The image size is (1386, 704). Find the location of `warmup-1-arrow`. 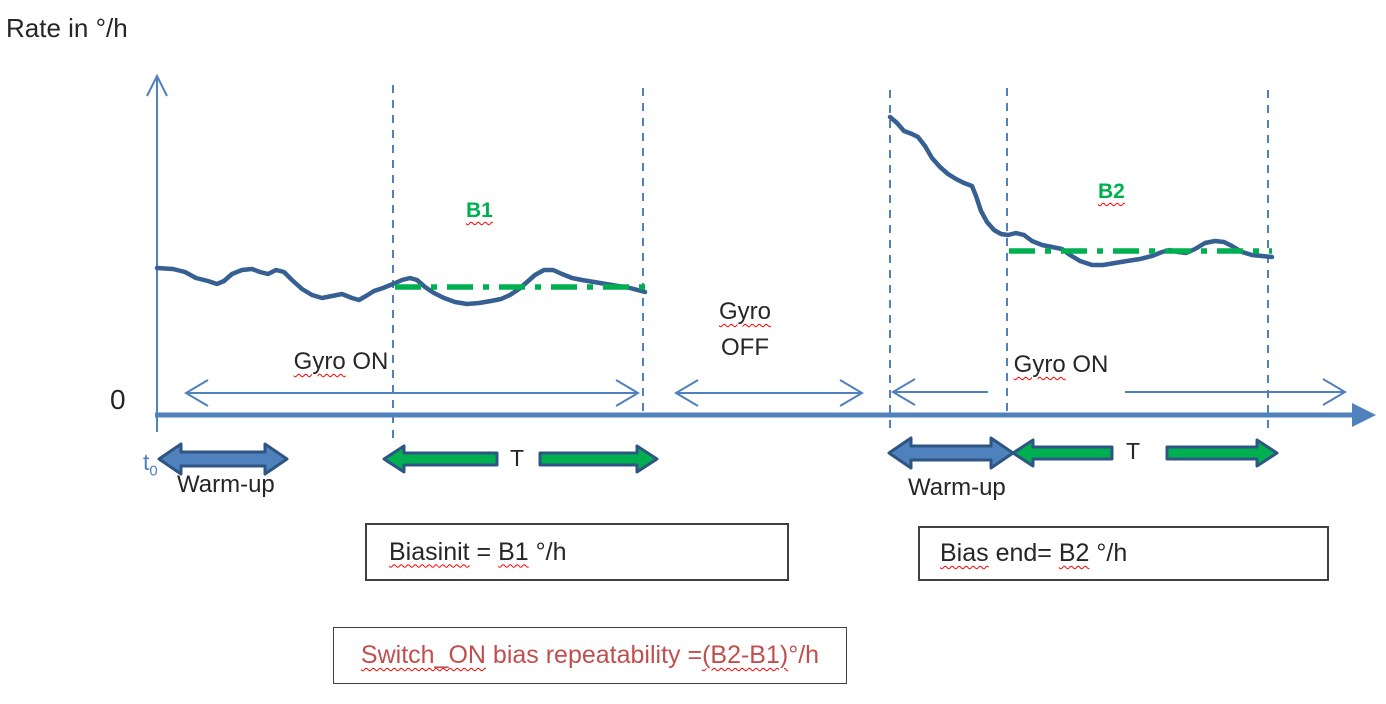

warmup-1-arrow is located at coordinates (223, 459).